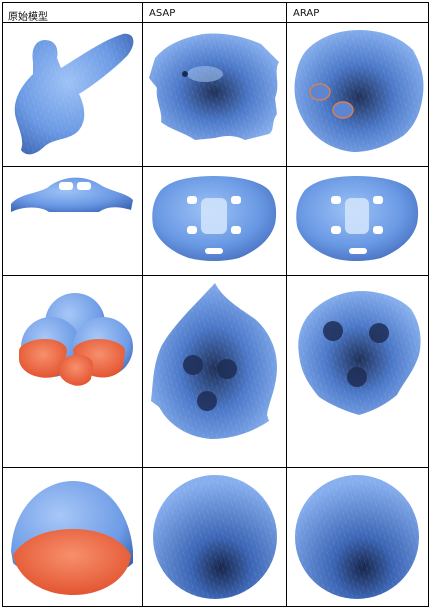 This screenshot has height=609, width=431. I want to click on header-arap: ARAP, so click(306, 13).